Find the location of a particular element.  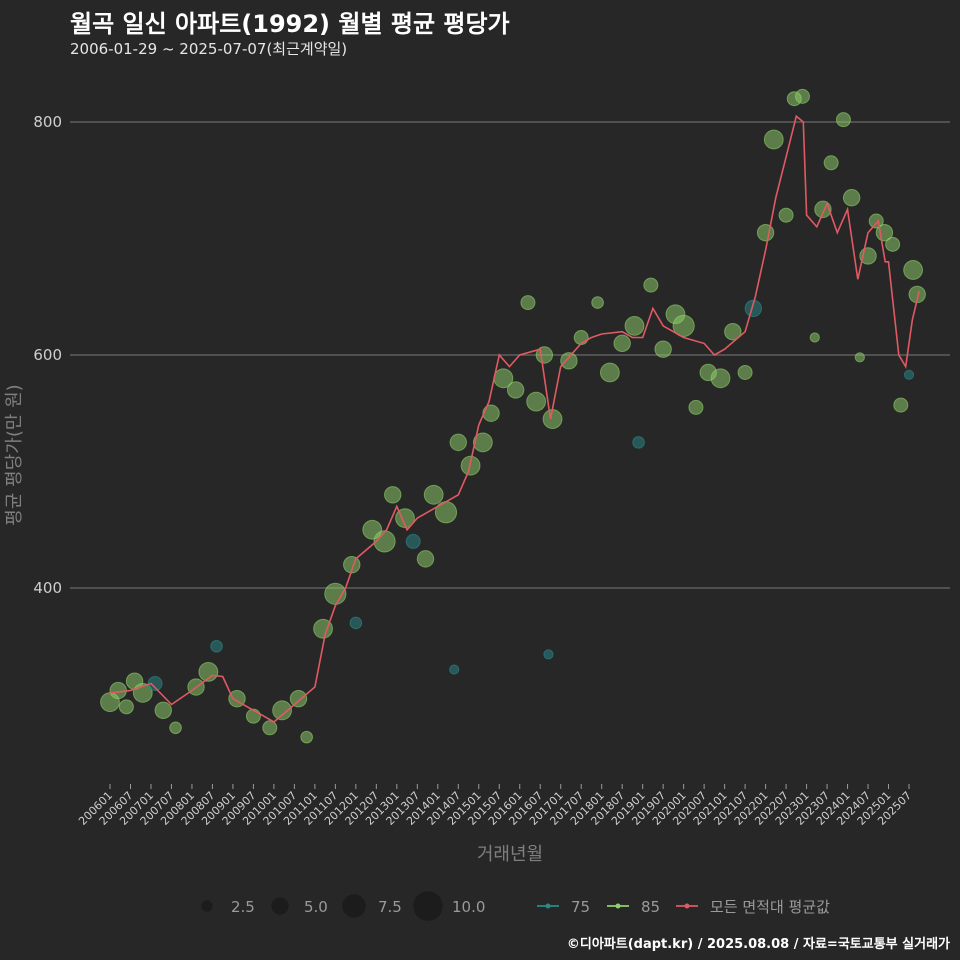

chart-subtitle: 2006-01-29 ~ 2025-07-07(최근계약일) is located at coordinates (209, 49).